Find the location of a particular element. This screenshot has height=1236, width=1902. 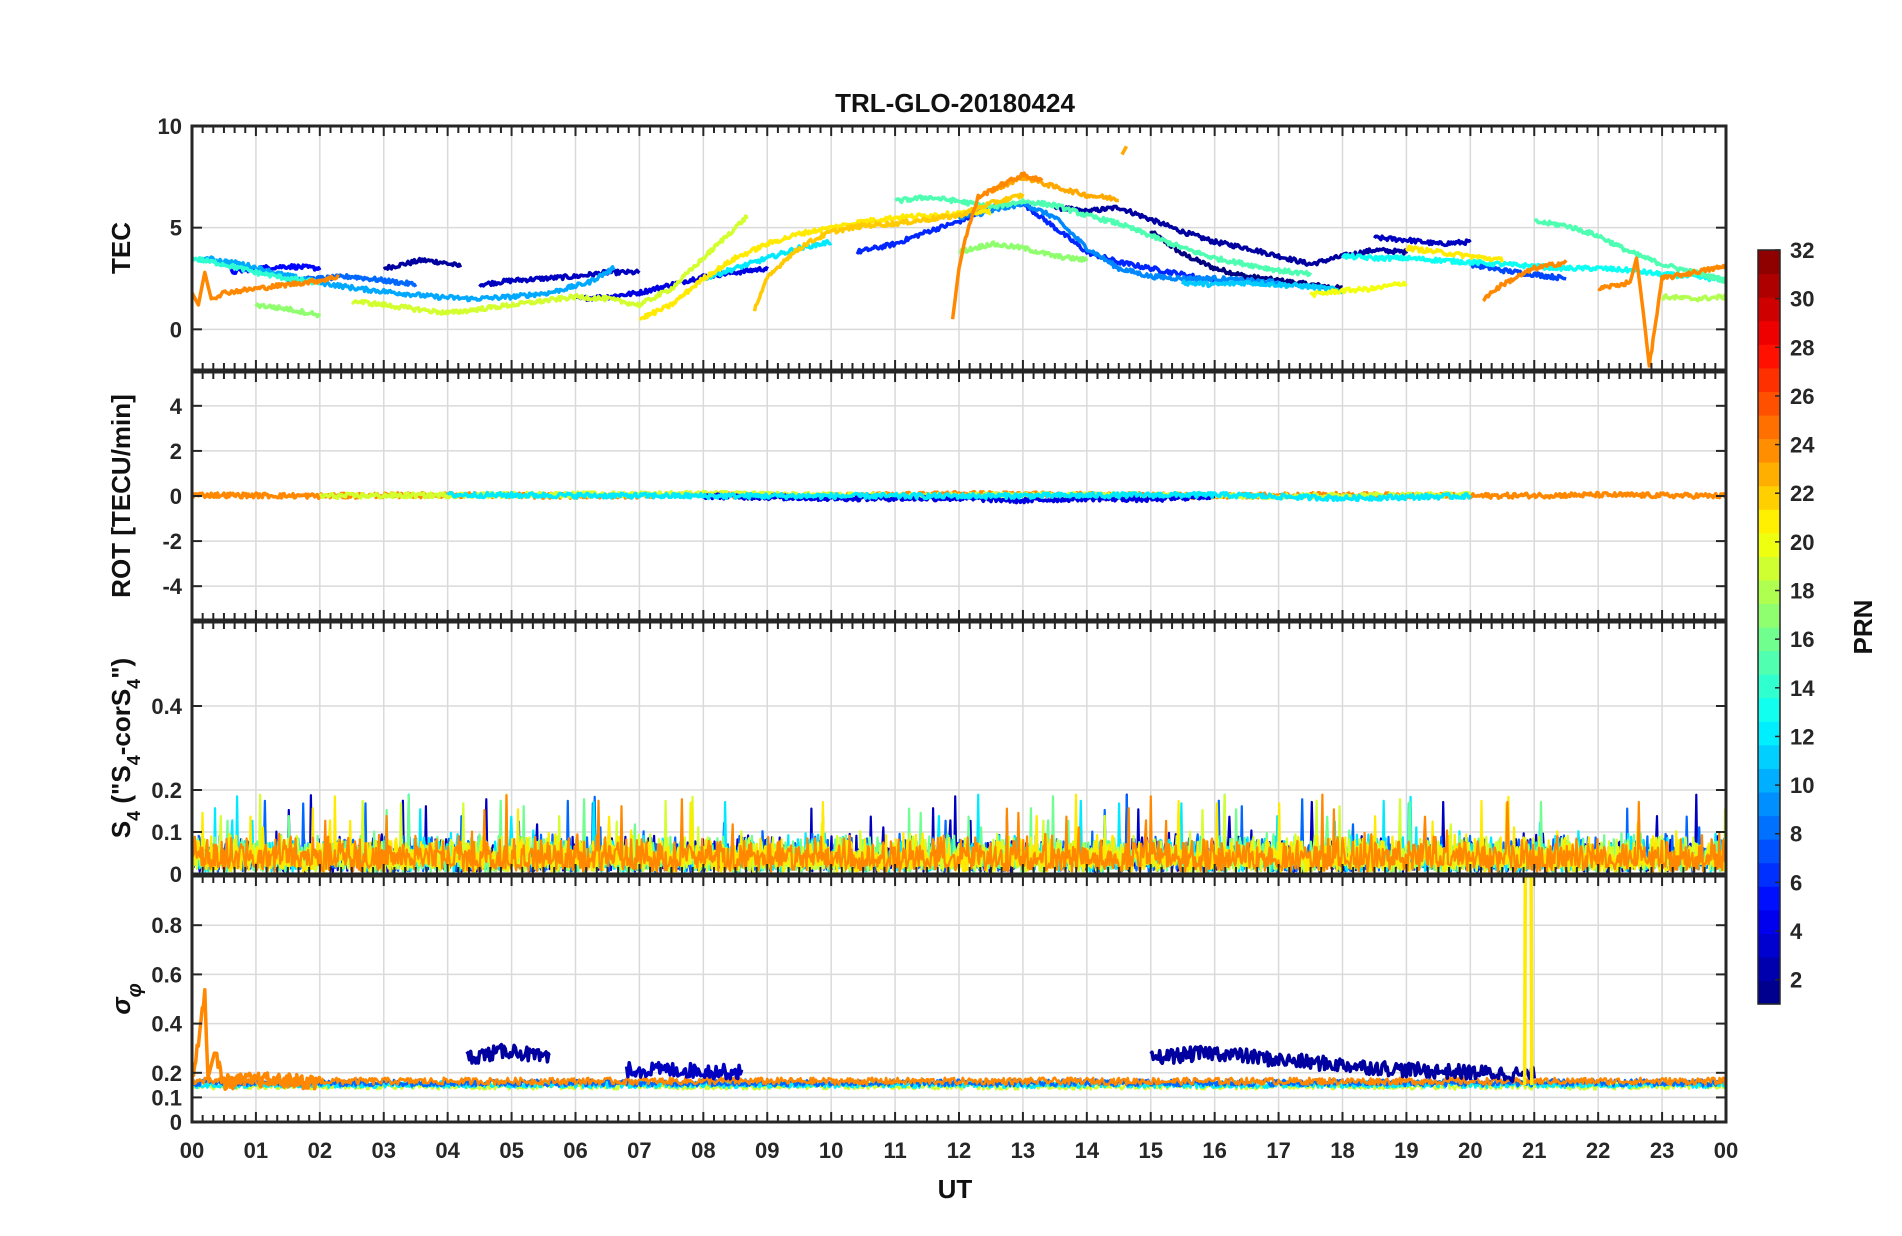

sigma-series-group is located at coordinates (959, 983).